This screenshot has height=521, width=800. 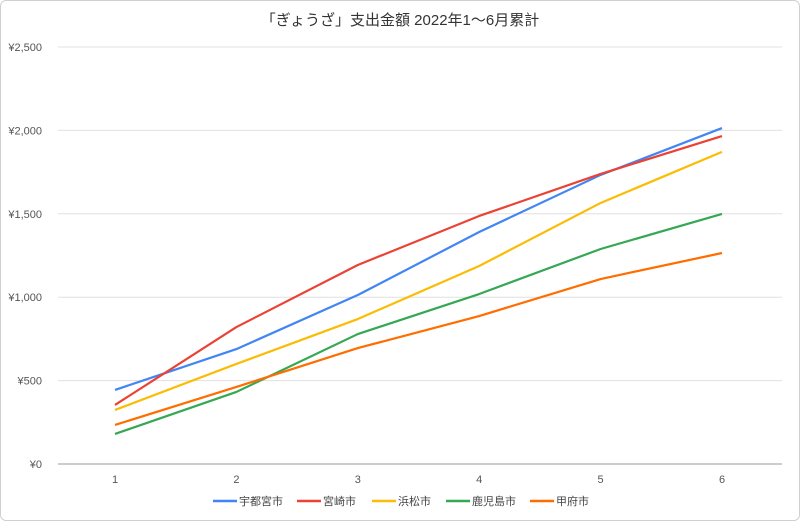 What do you see at coordinates (479, 480) in the screenshot?
I see `x-tick-label: 4` at bounding box center [479, 480].